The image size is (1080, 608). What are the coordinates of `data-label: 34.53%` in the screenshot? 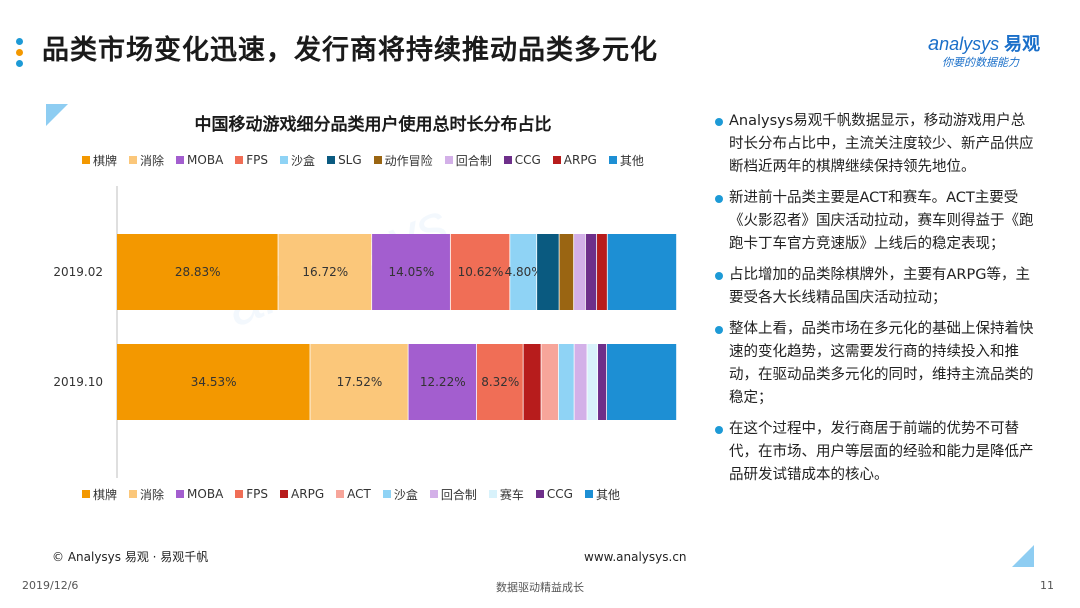 It's located at (214, 382).